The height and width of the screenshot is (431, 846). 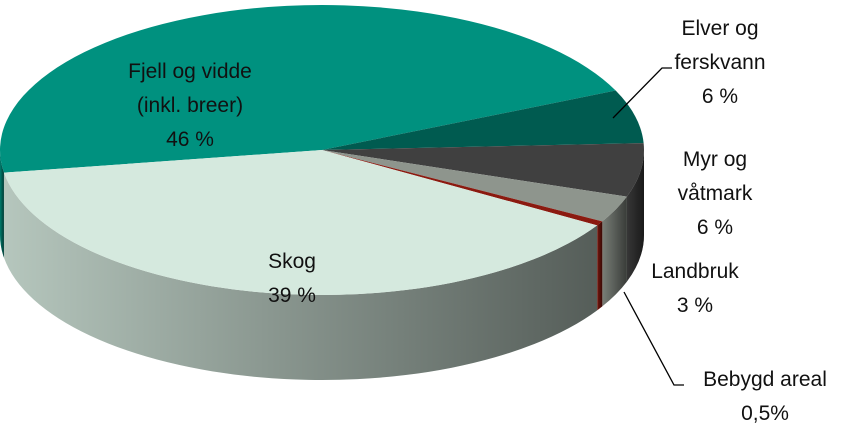 What do you see at coordinates (190, 88) in the screenshot?
I see `category-label: Fjell og vidde (inkl. breer)` at bounding box center [190, 88].